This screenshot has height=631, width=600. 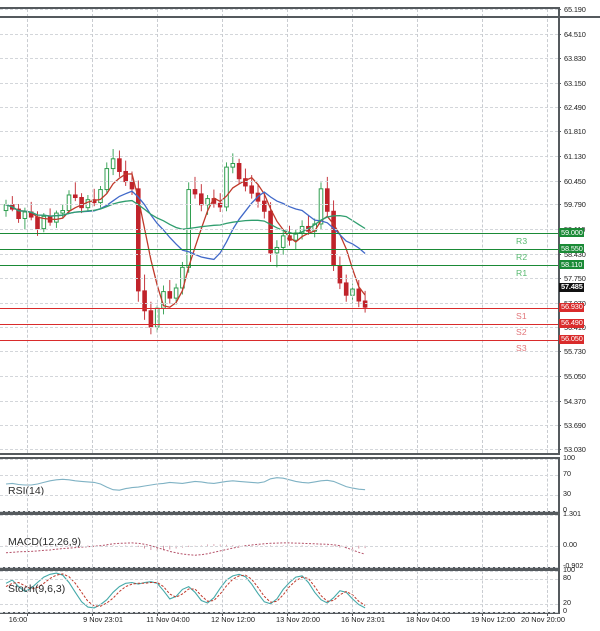 I want to click on indicator-tick-label: 100, so click(x=569, y=569).